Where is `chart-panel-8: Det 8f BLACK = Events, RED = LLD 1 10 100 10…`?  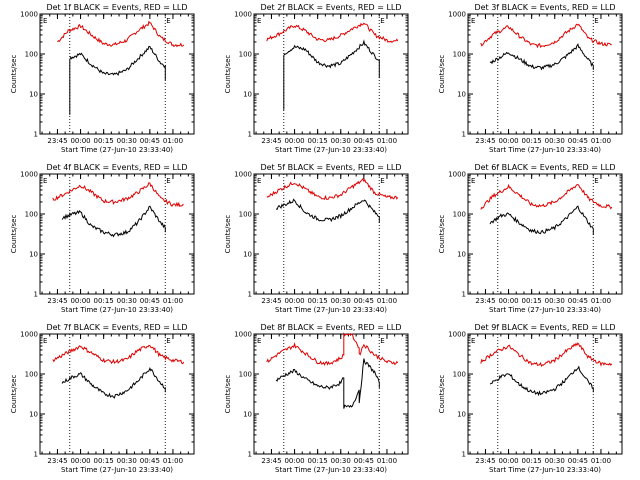
chart-panel-8: Det 8f BLACK = Events, RED = LLD 1 10 100 10… is located at coordinates (316, 398).